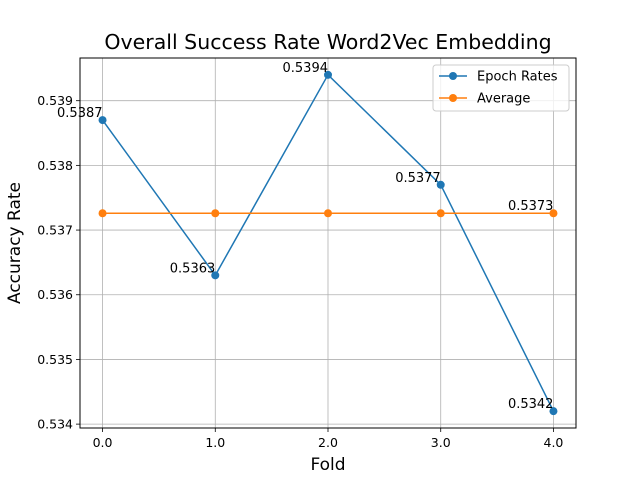 The width and height of the screenshot is (640, 484). What do you see at coordinates (306, 68) in the screenshot?
I see `data-label: 0.5394` at bounding box center [306, 68].